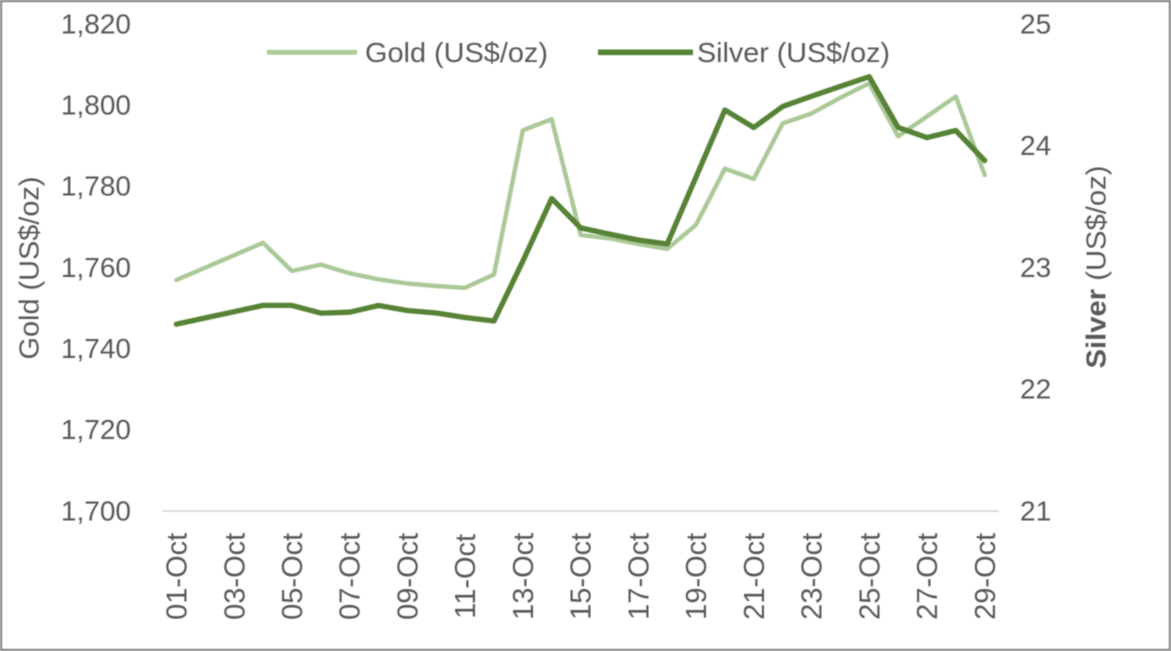  Describe the element at coordinates (409, 576) in the screenshot. I see `svg-text: 09-Oct` at that location.